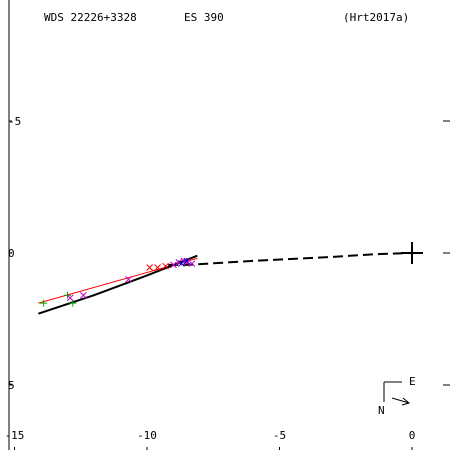 The image size is (450, 450). I want to click on motion-arrow-icon, so click(400, 400).